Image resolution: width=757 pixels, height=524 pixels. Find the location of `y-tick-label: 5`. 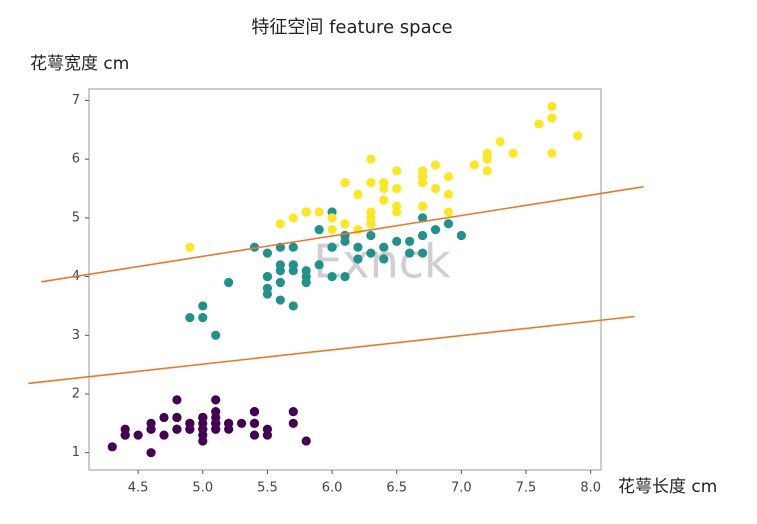

y-tick-label: 5 is located at coordinates (76, 217).